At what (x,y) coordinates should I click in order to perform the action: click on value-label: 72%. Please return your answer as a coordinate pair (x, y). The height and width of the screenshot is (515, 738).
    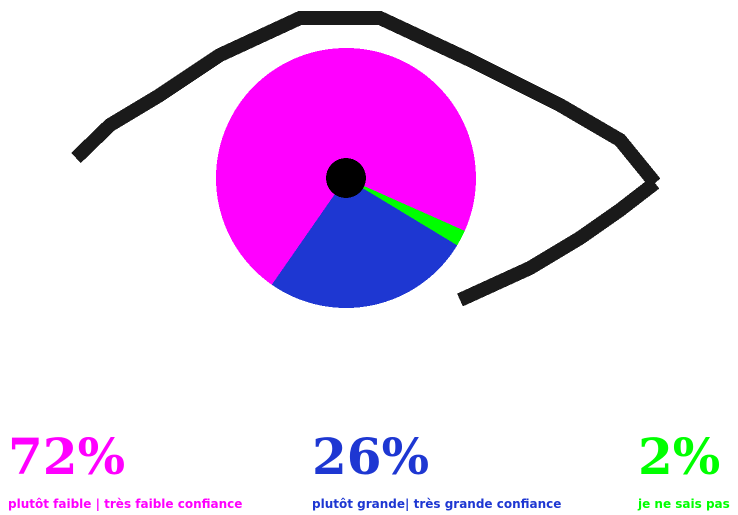
    Looking at the image, I should click on (66, 456).